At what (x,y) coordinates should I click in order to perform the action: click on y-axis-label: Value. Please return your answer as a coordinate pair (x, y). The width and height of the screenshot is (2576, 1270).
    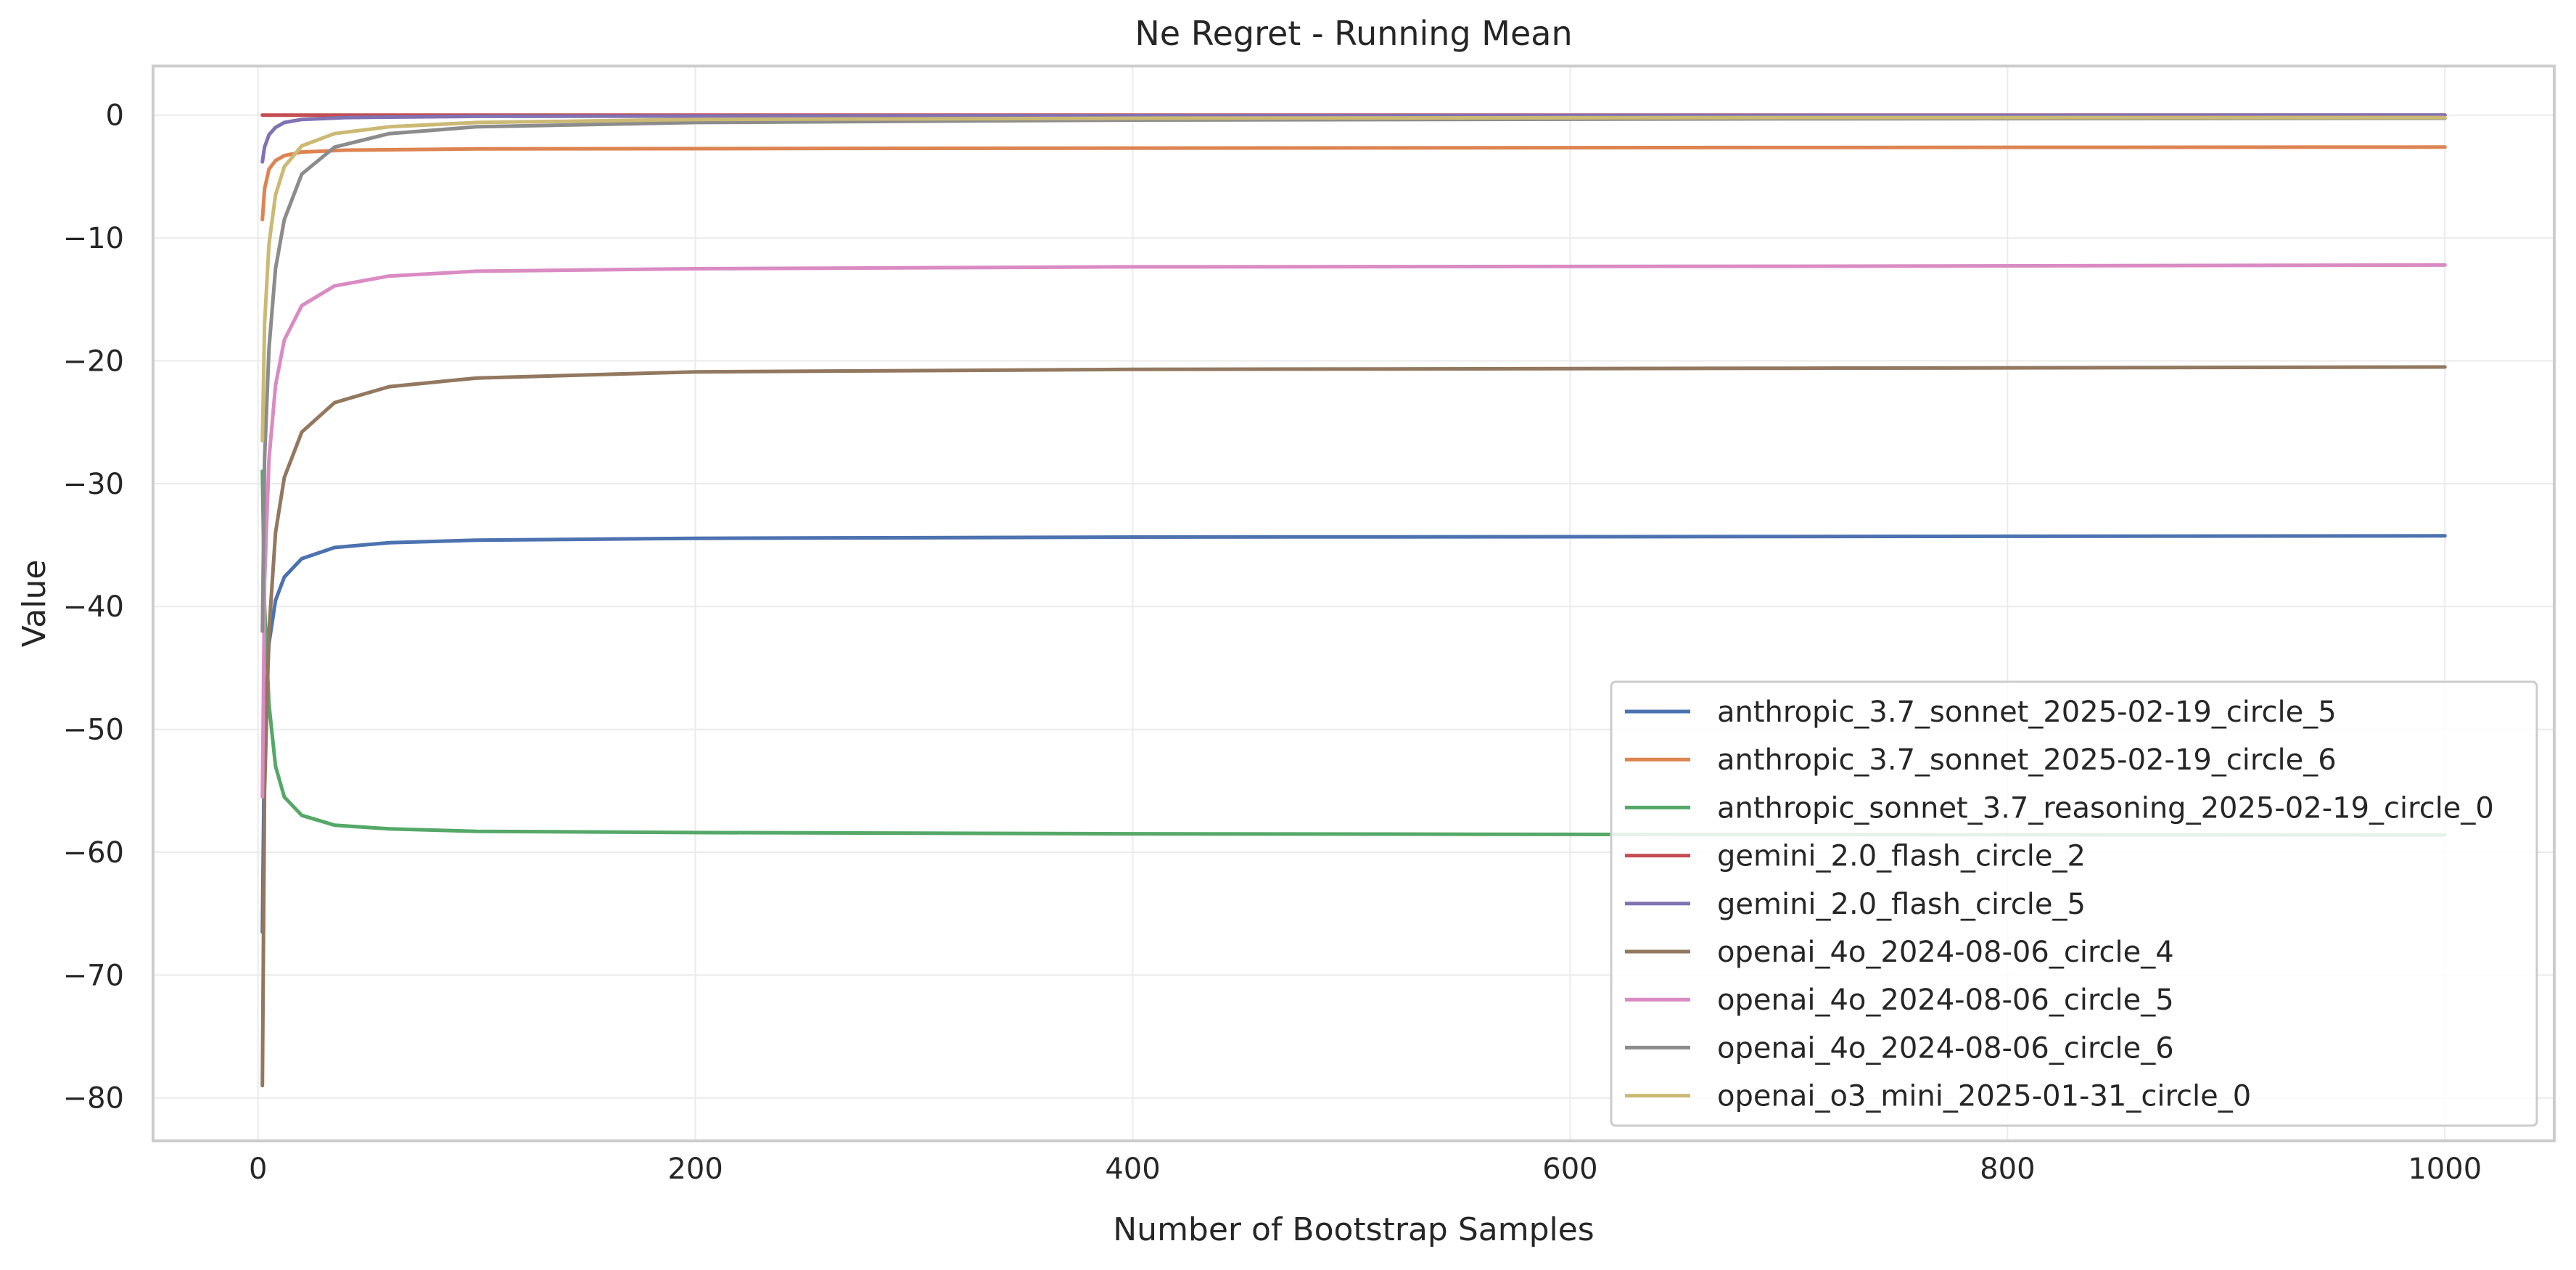
    Looking at the image, I should click on (34, 604).